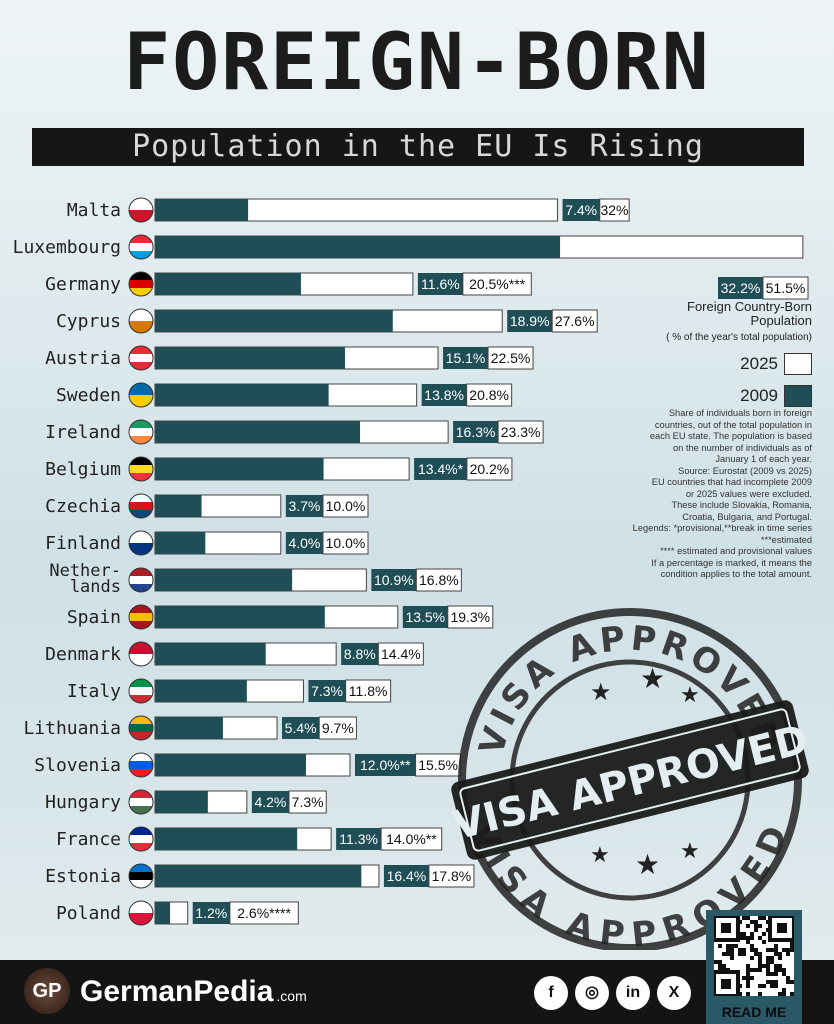 Image resolution: width=834 pixels, height=1024 pixels. What do you see at coordinates (444, 395) in the screenshot?
I see `data-label-2009: 13.8%` at bounding box center [444, 395].